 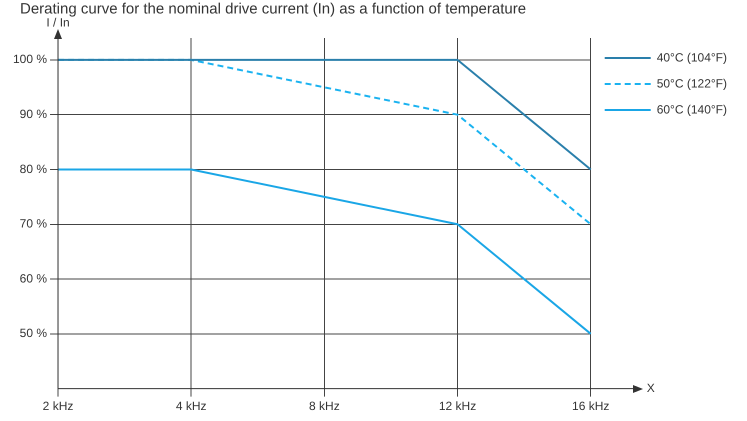 I want to click on x-tick-label: 8 kHz, so click(x=324, y=406).